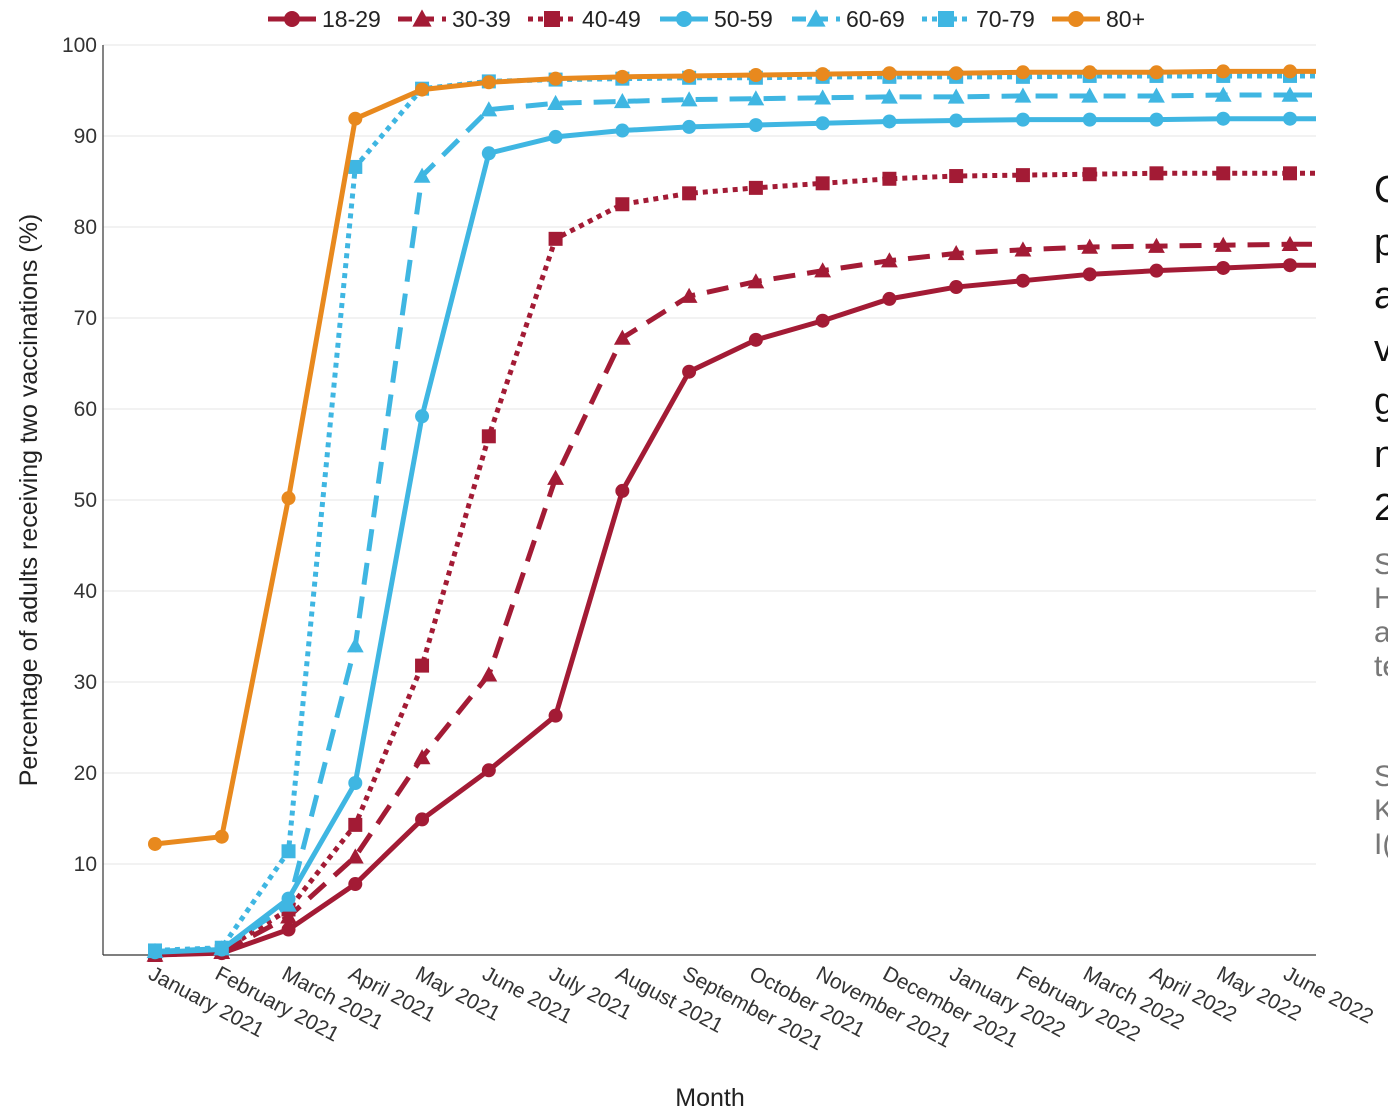 Image resolution: width=1388 pixels, height=1115 pixels. I want to click on y-tick-label: 20, so click(85, 773).